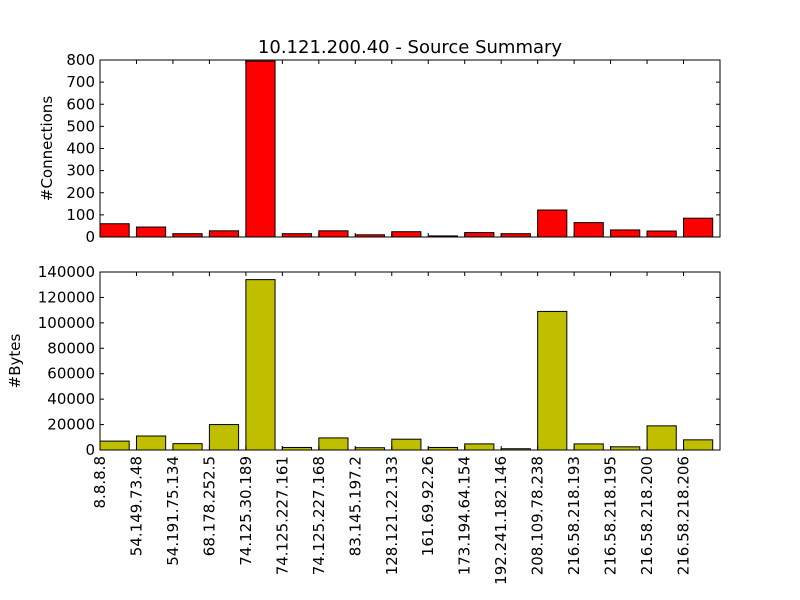  What do you see at coordinates (428, 506) in the screenshot?
I see `x-tick-label: 161.69.92.26` at bounding box center [428, 506].